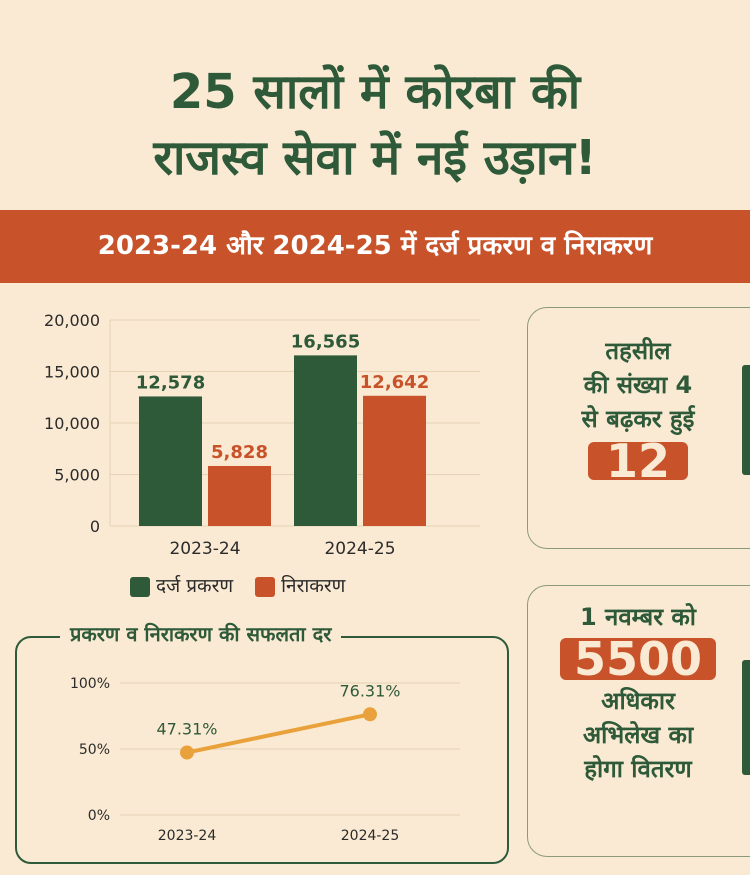 This screenshot has height=875, width=750. What do you see at coordinates (638, 701) in the screenshot?
I see `card-line: अधिकार` at bounding box center [638, 701].